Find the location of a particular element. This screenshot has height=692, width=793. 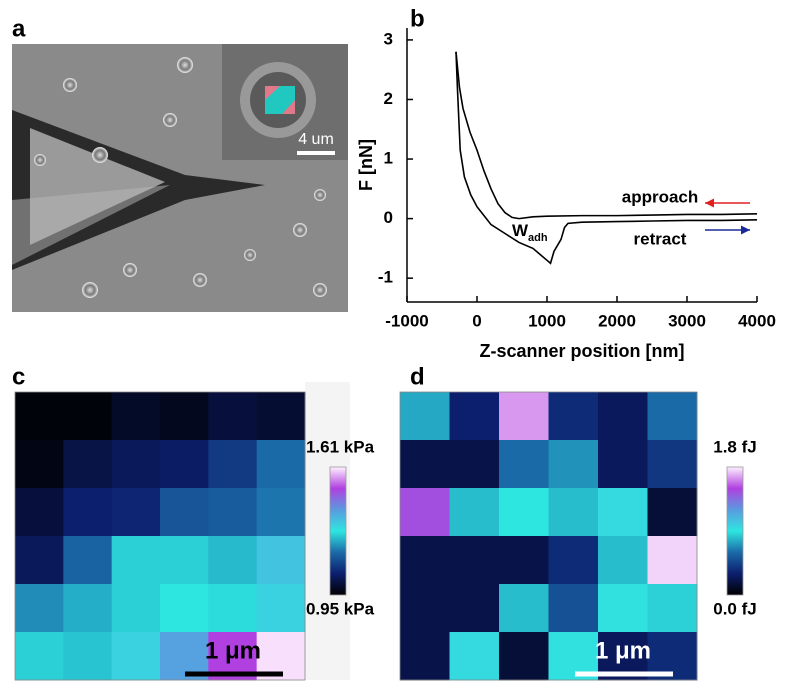

annotation-main: W is located at coordinates (520, 230).